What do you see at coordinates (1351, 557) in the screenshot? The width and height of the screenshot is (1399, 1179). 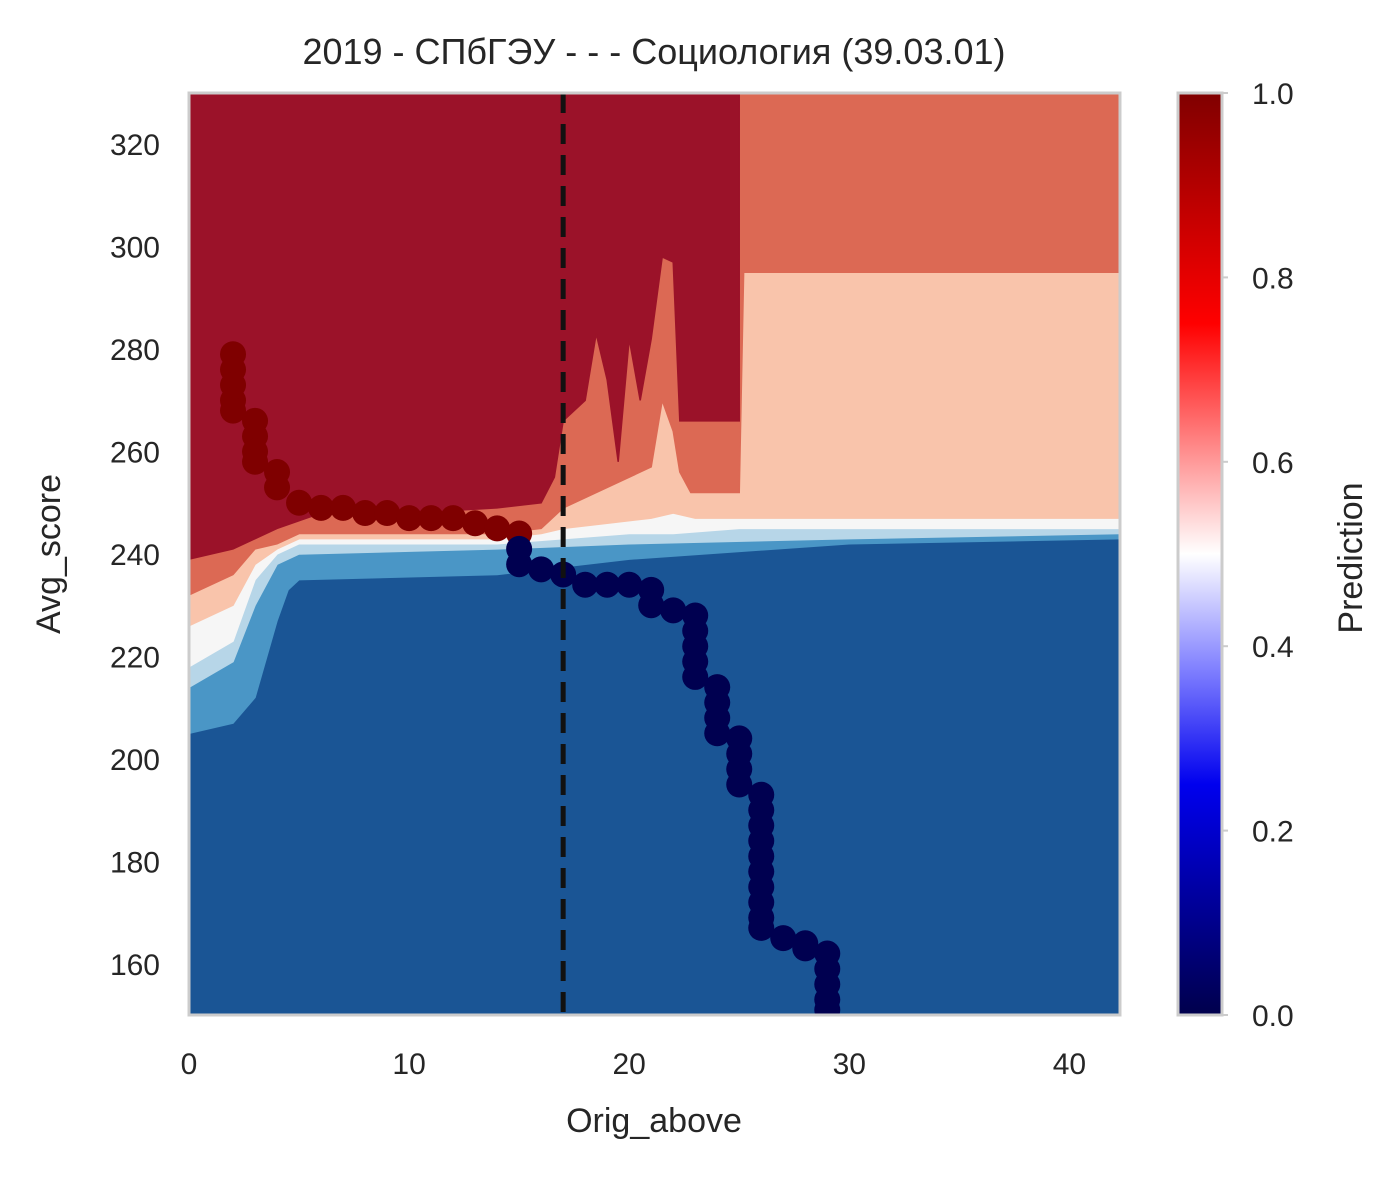 I see `colorbar-label: Prediction` at bounding box center [1351, 557].